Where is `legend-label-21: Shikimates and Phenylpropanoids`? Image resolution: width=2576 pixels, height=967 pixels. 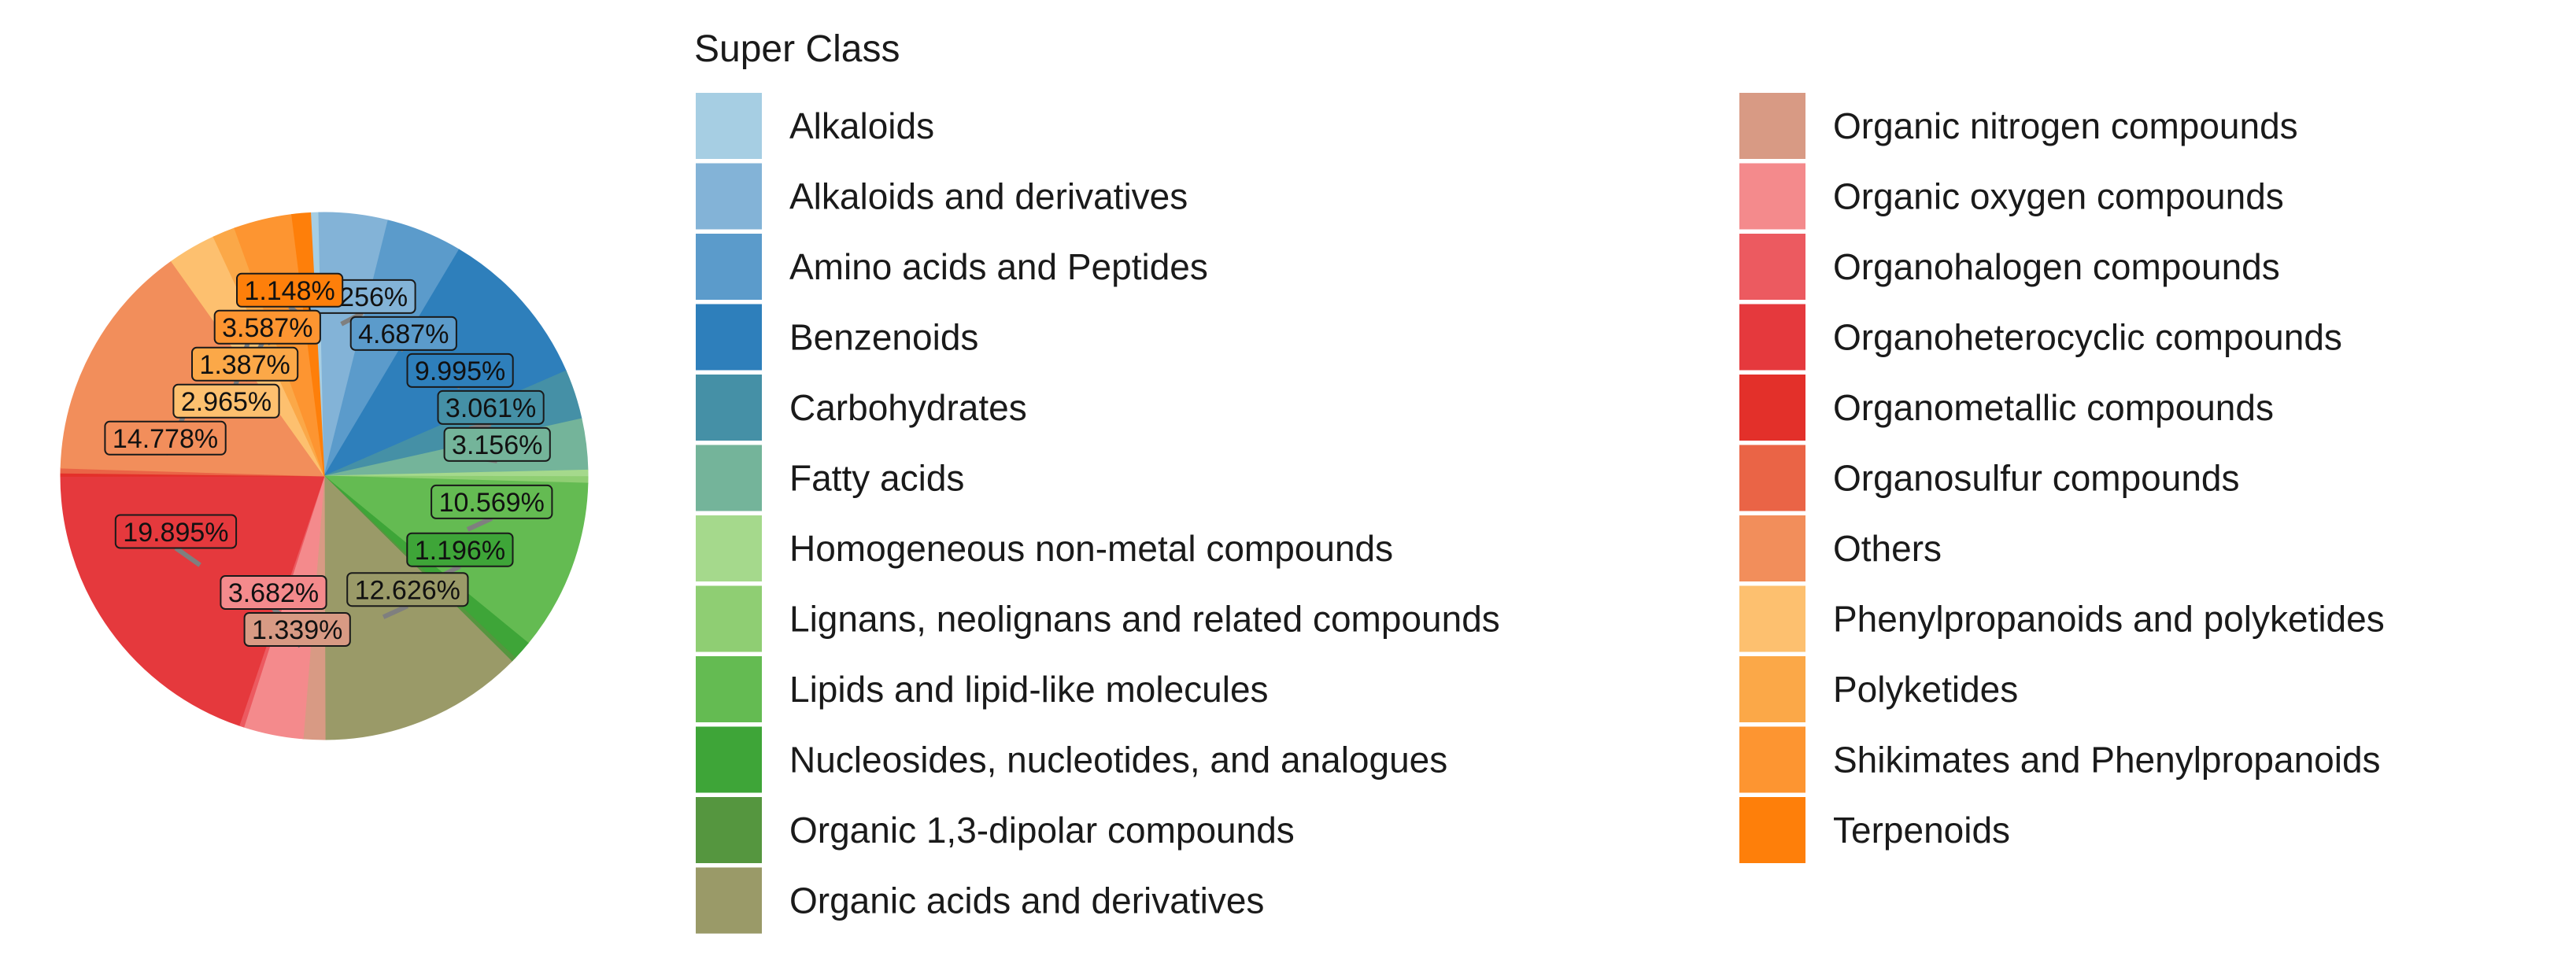
legend-label-21: Shikimates and Phenylpropanoids is located at coordinates (2107, 760).